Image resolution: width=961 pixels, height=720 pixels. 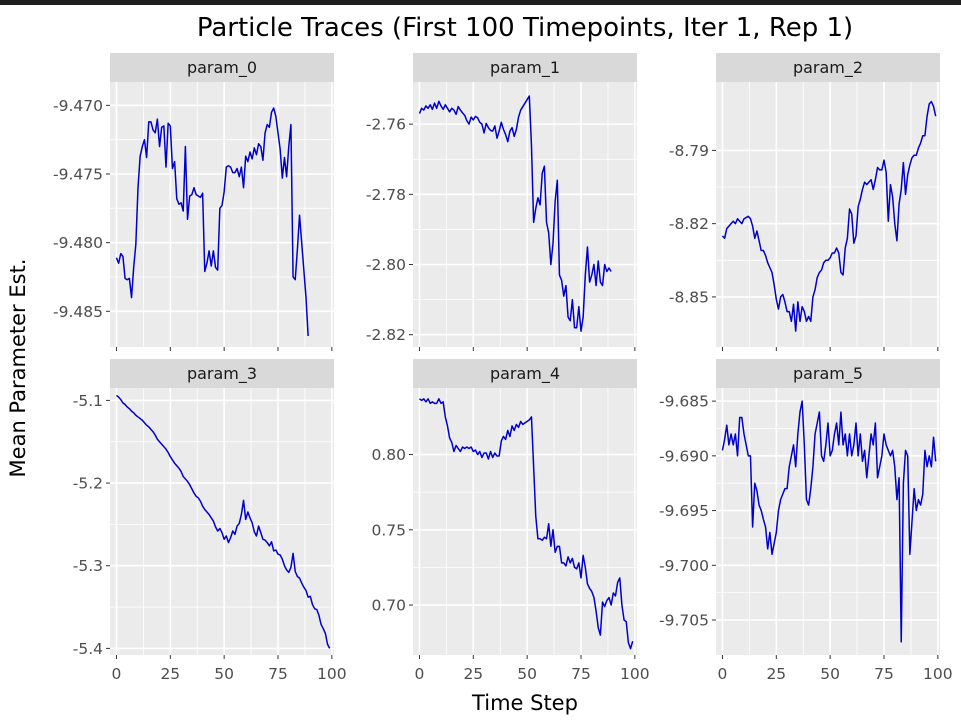 What do you see at coordinates (684, 402) in the screenshot?
I see `y-tick-label: -9.685` at bounding box center [684, 402].